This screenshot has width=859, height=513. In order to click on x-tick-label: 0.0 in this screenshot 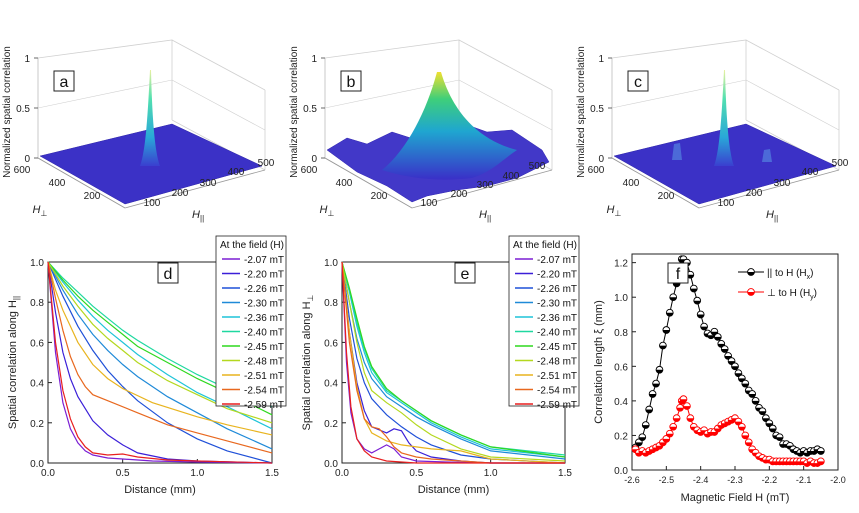, I will do `click(48, 473)`.